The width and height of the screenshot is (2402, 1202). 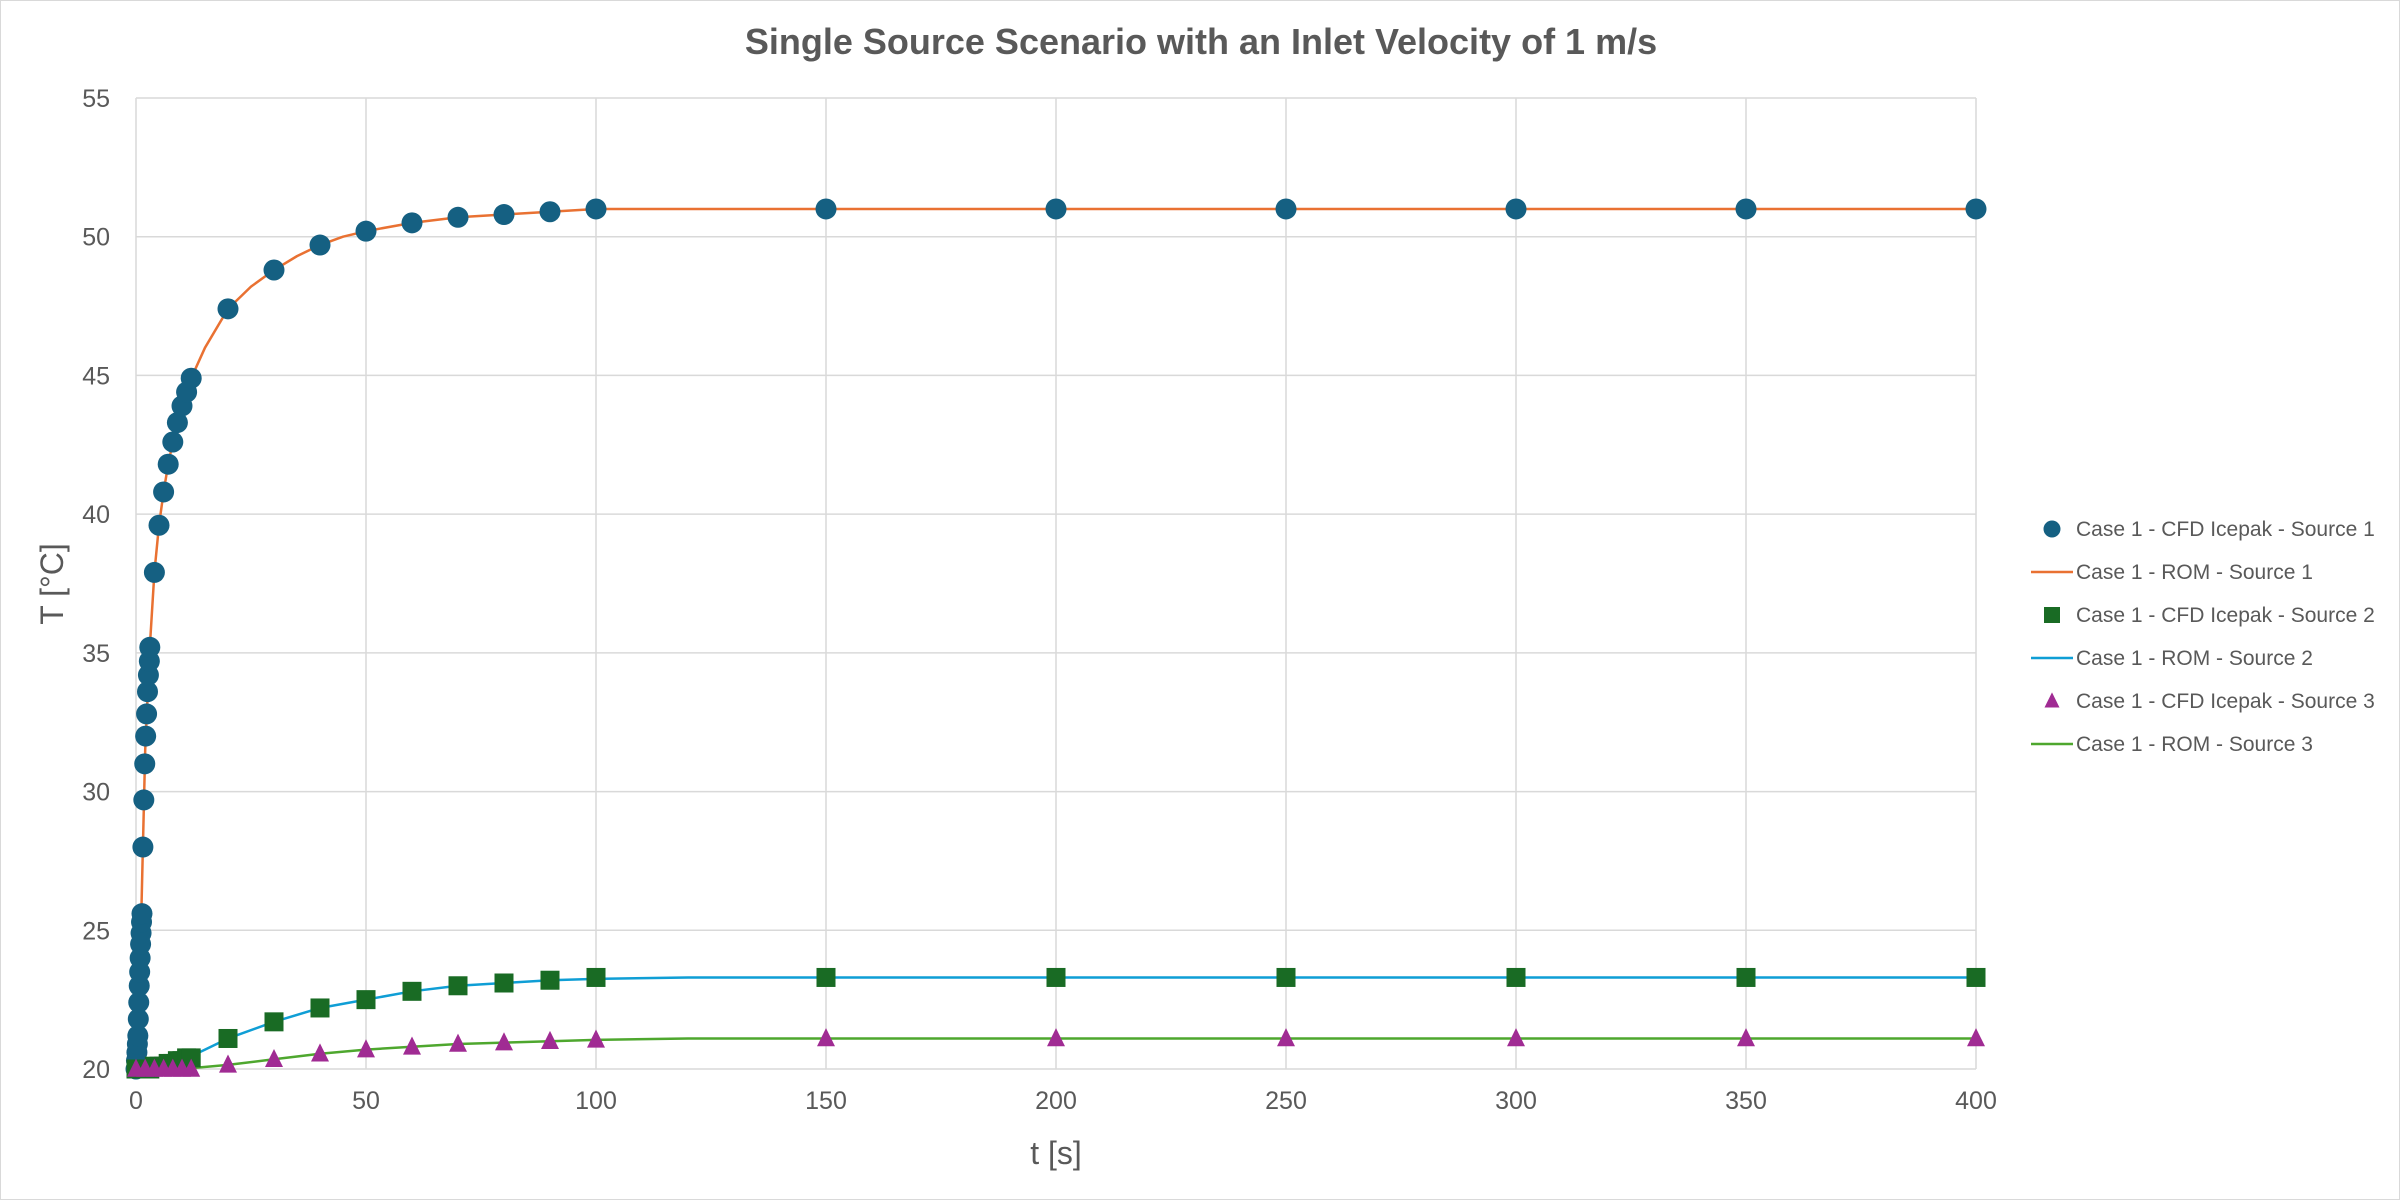 I want to click on x-tick-label: 250, so click(x=1286, y=1101).